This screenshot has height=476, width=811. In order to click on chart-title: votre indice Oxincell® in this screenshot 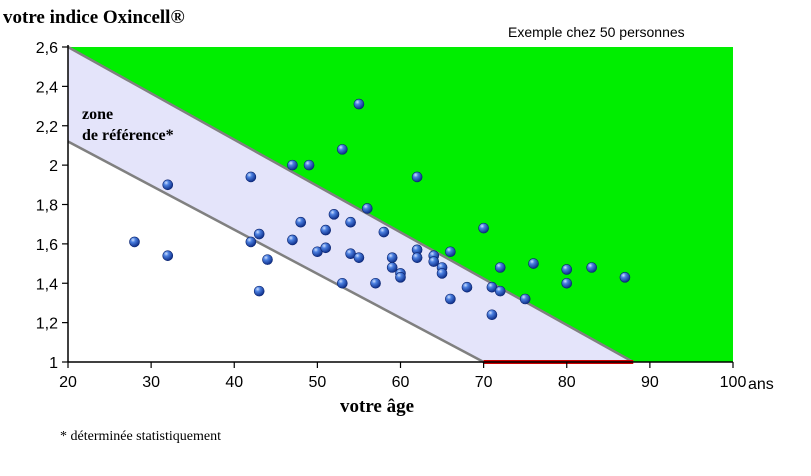, I will do `click(94, 17)`.